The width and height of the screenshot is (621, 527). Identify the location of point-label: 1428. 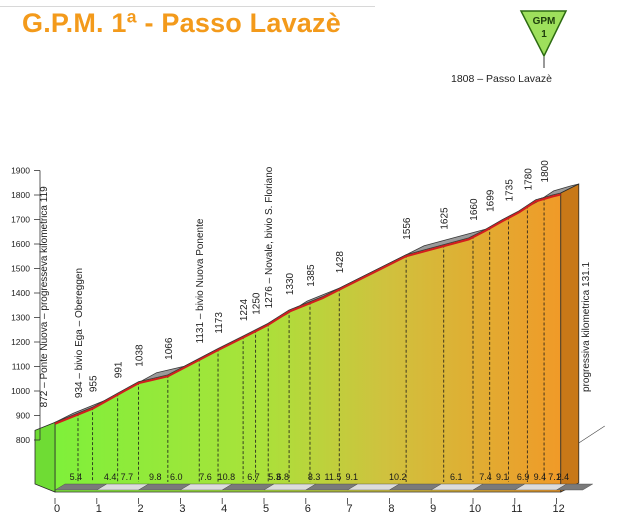
(340, 262).